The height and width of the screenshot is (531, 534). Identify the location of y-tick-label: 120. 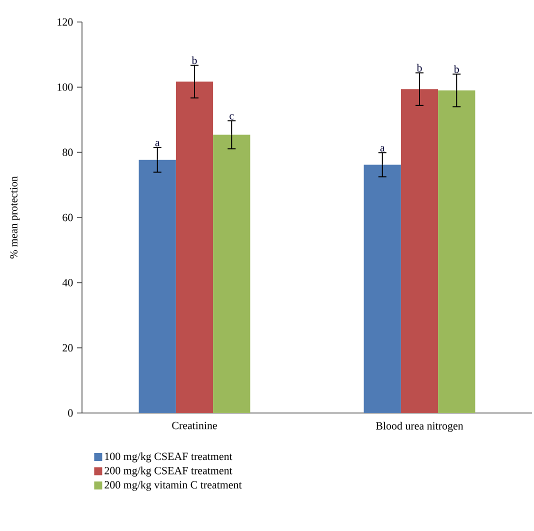
(65, 22).